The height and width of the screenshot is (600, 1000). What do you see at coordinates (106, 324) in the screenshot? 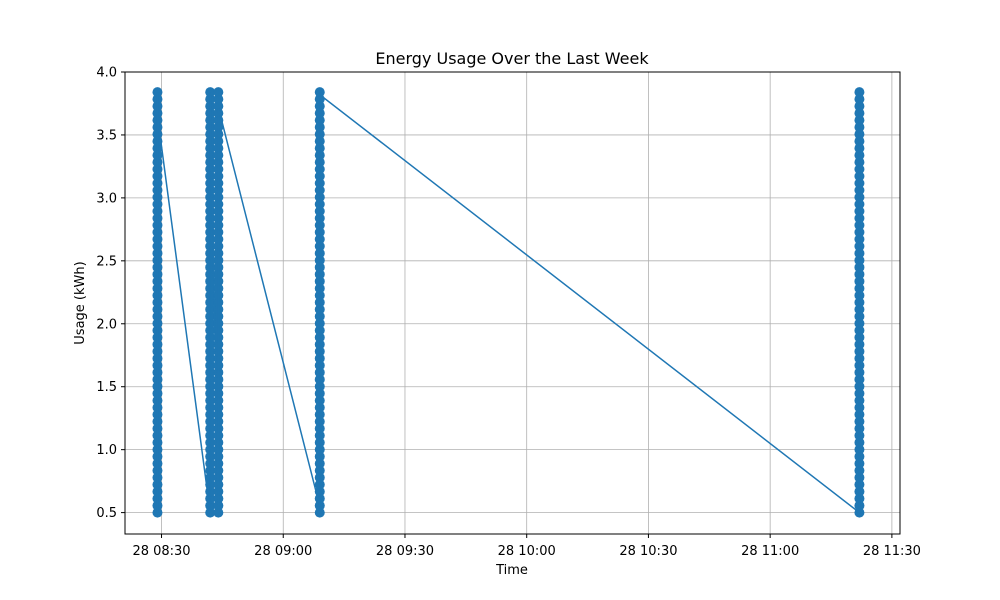
I see `y-tick-label: 2.0` at bounding box center [106, 324].